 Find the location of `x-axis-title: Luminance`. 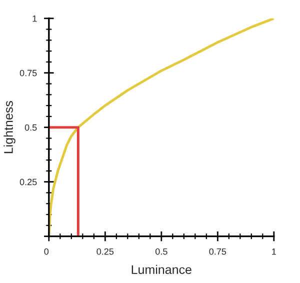

x-axis-title: Luminance is located at coordinates (162, 269).